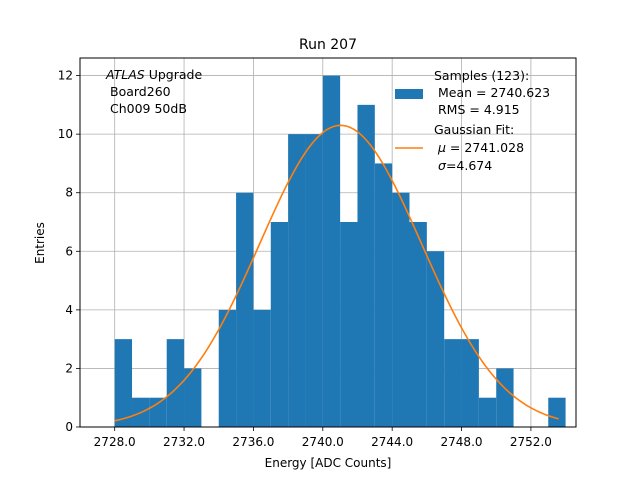 The image size is (640, 480). I want to click on legend-fit-title: Gaussian Fit:, so click(474, 129).